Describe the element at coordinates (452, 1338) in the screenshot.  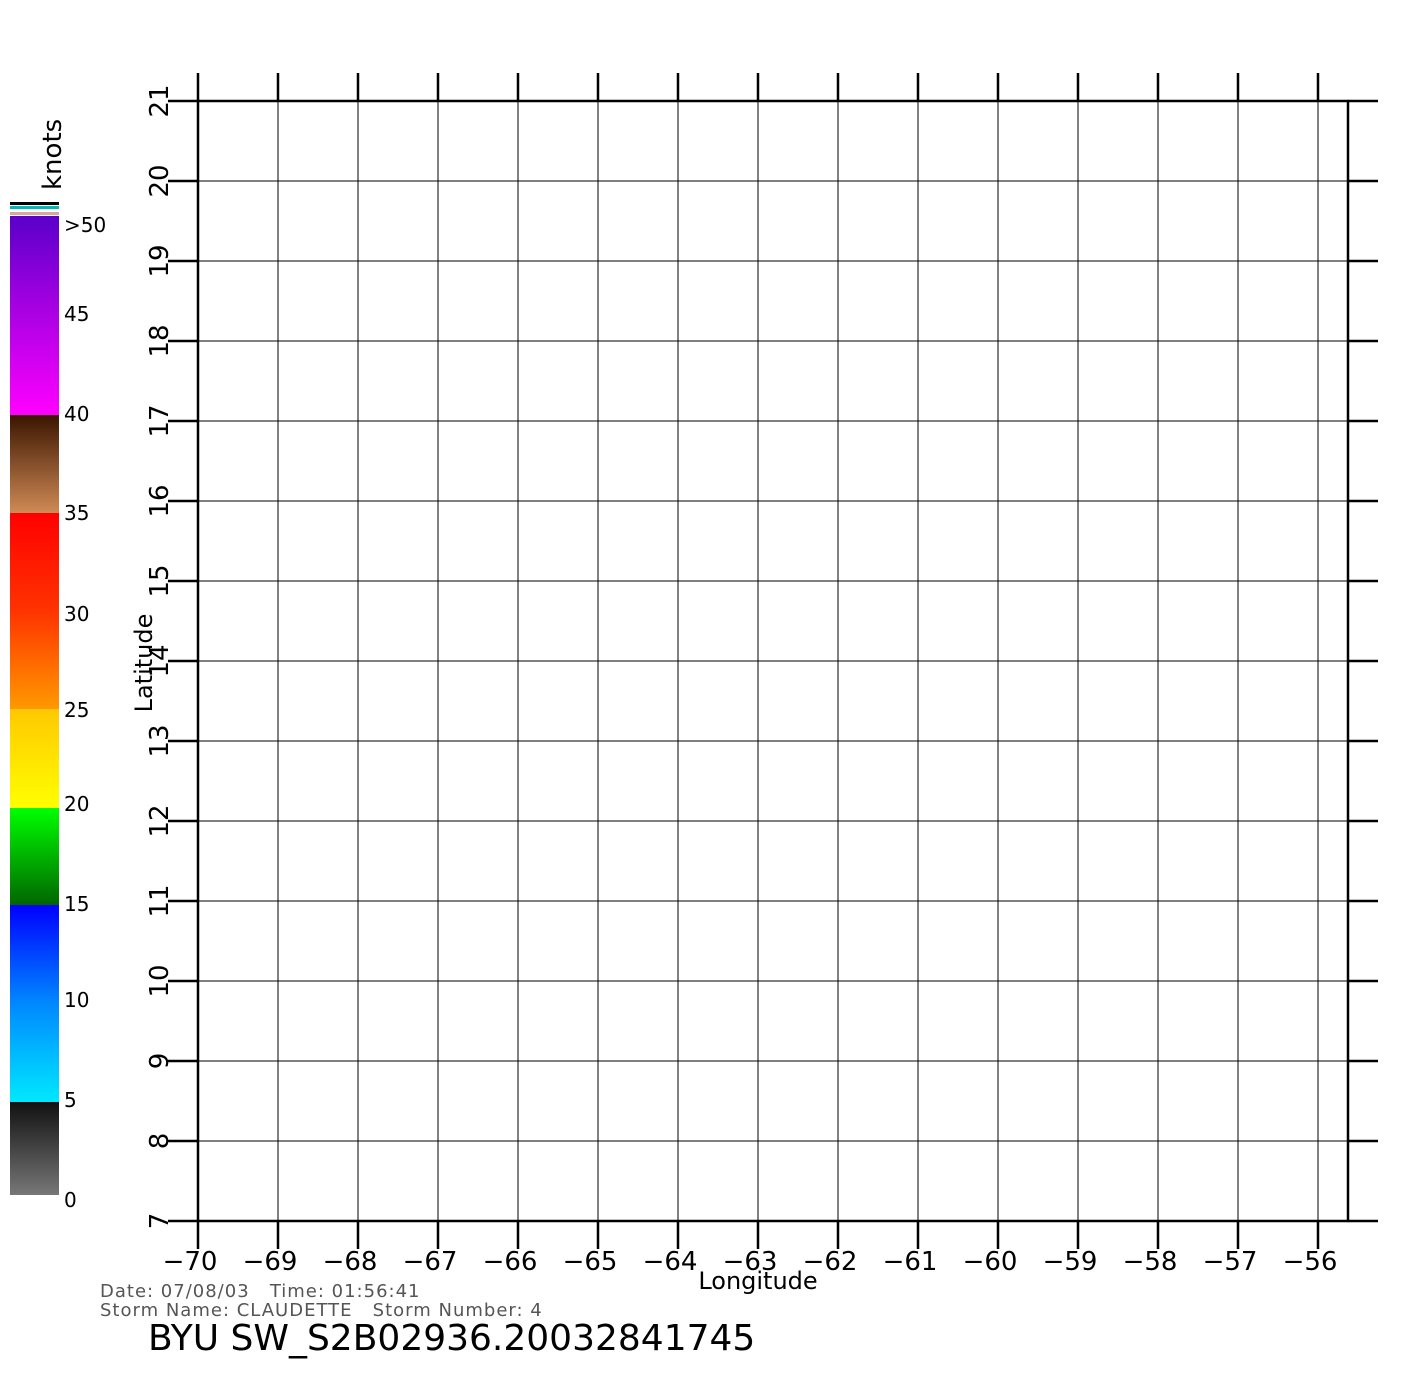
I see `file-name-caption: BYU SW_S2B02936.20032841745` at that location.